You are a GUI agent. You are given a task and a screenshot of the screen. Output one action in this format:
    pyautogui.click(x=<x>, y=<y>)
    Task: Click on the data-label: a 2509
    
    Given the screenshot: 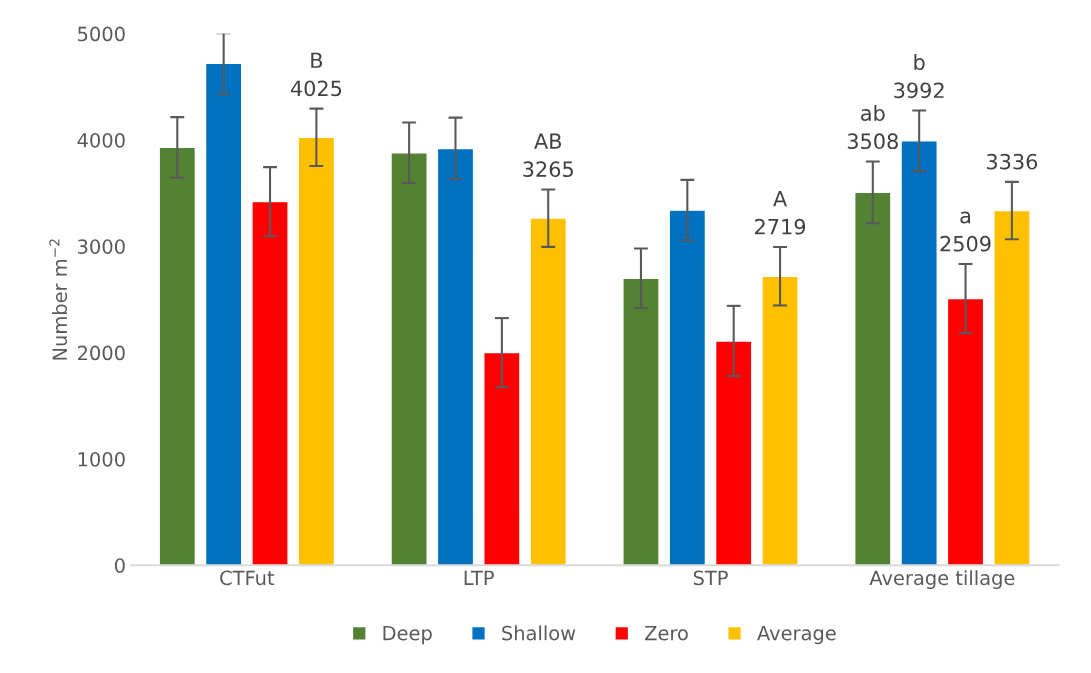 What is the action you would take?
    pyautogui.click(x=965, y=231)
    